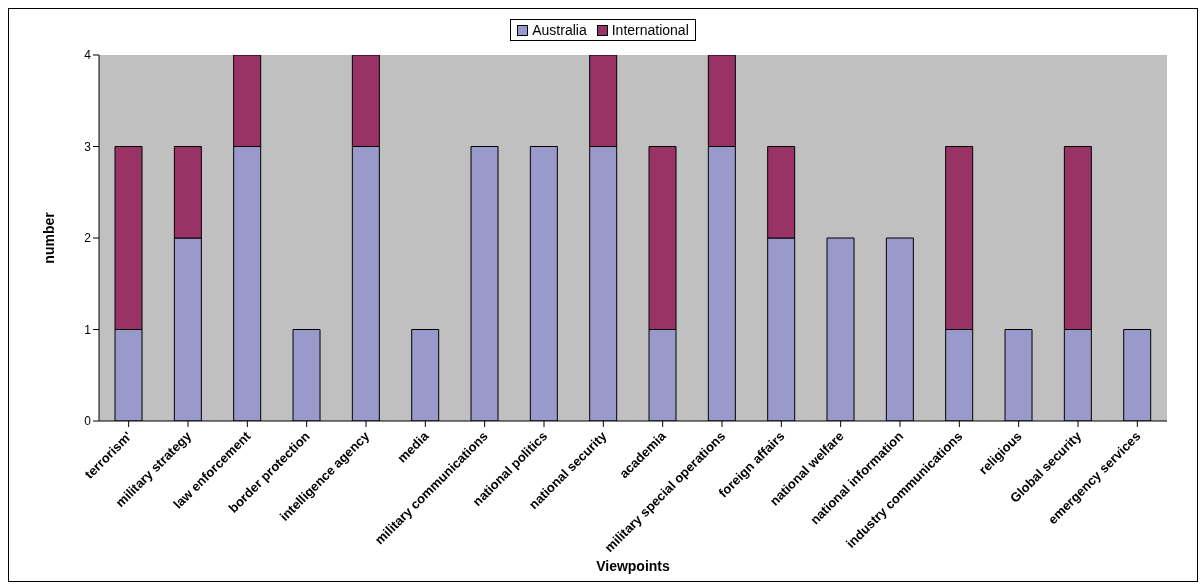 The height and width of the screenshot is (588, 1204). I want to click on x-axis-title: Viewpoints, so click(633, 566).